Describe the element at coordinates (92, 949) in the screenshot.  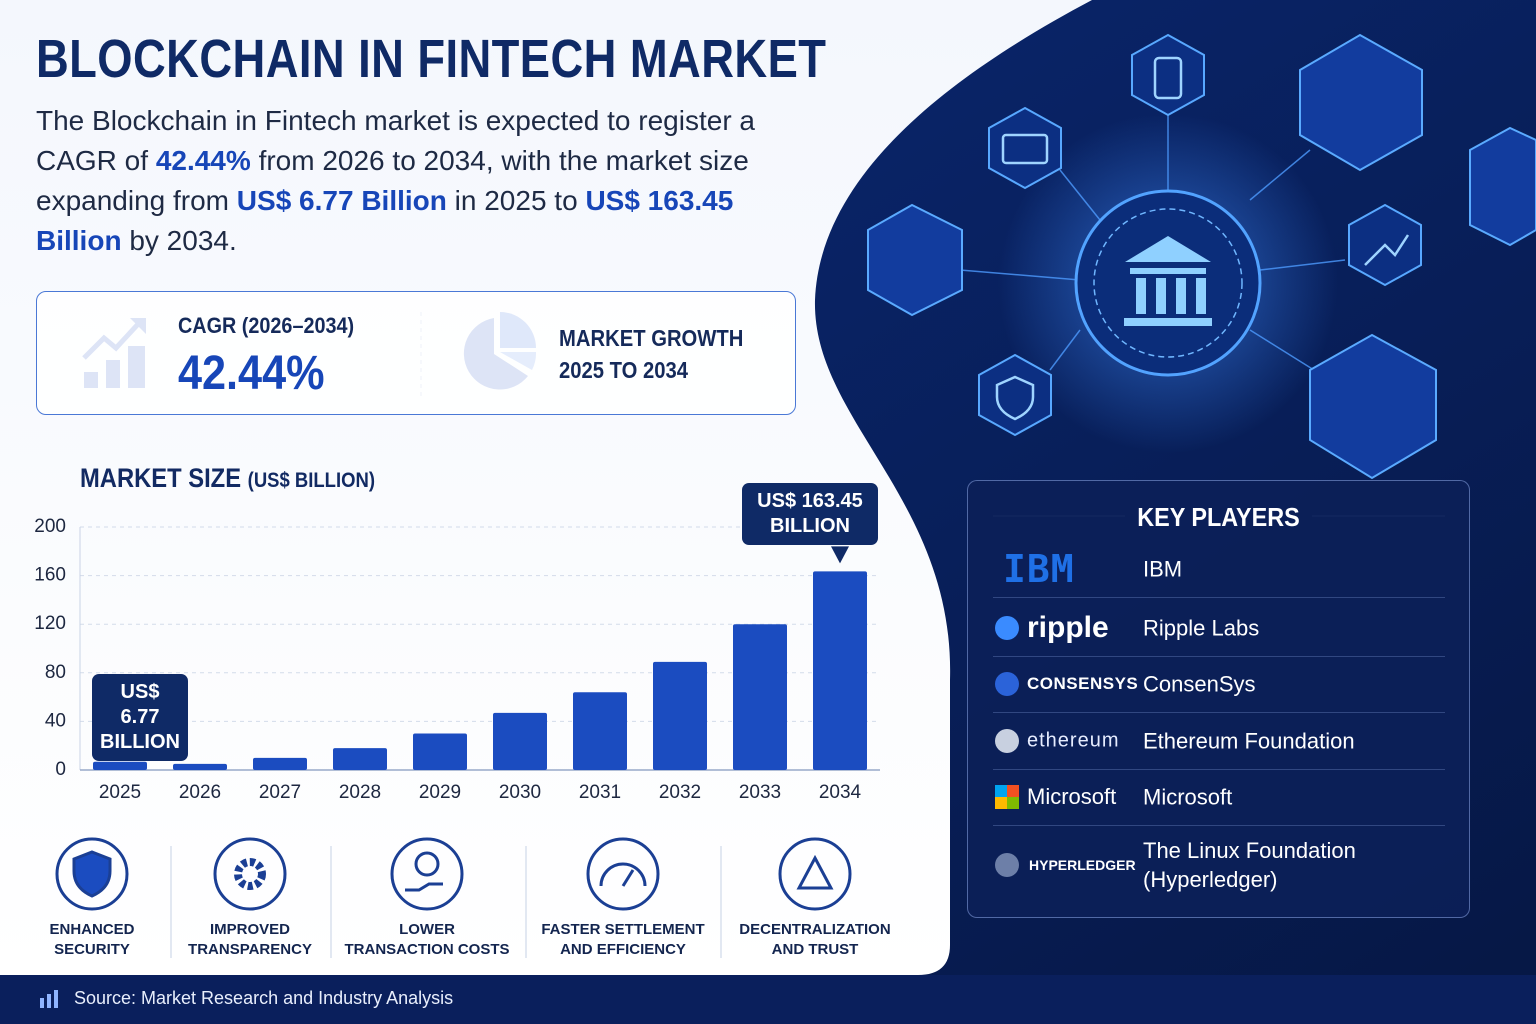
I see `benefit-line: SECURITY` at that location.